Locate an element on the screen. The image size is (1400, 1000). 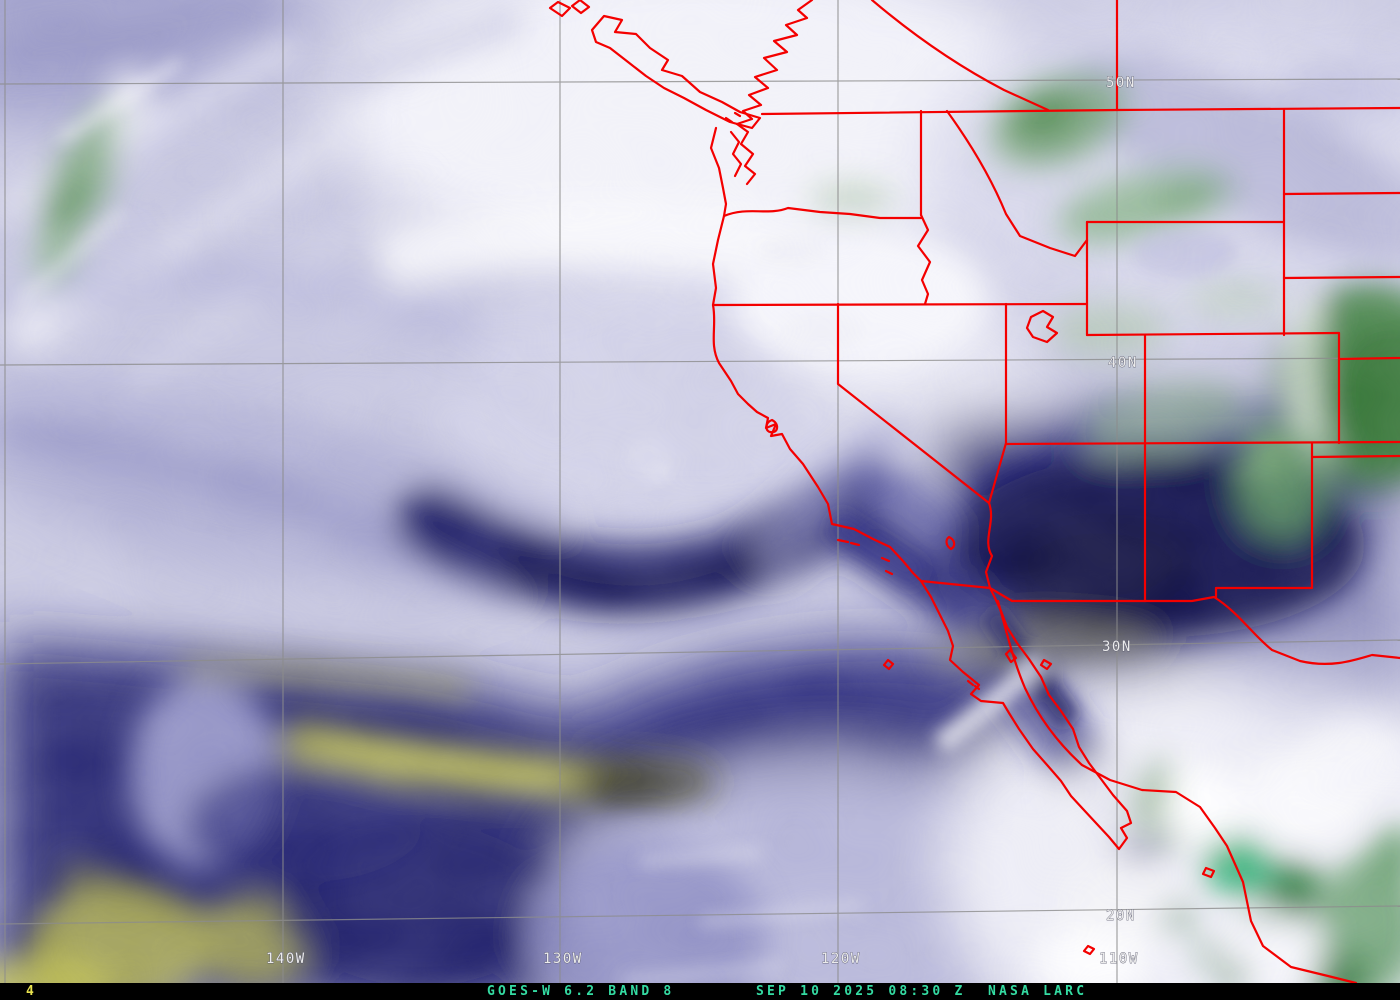
lat-label-30n: 30N is located at coordinates (1117, 647).